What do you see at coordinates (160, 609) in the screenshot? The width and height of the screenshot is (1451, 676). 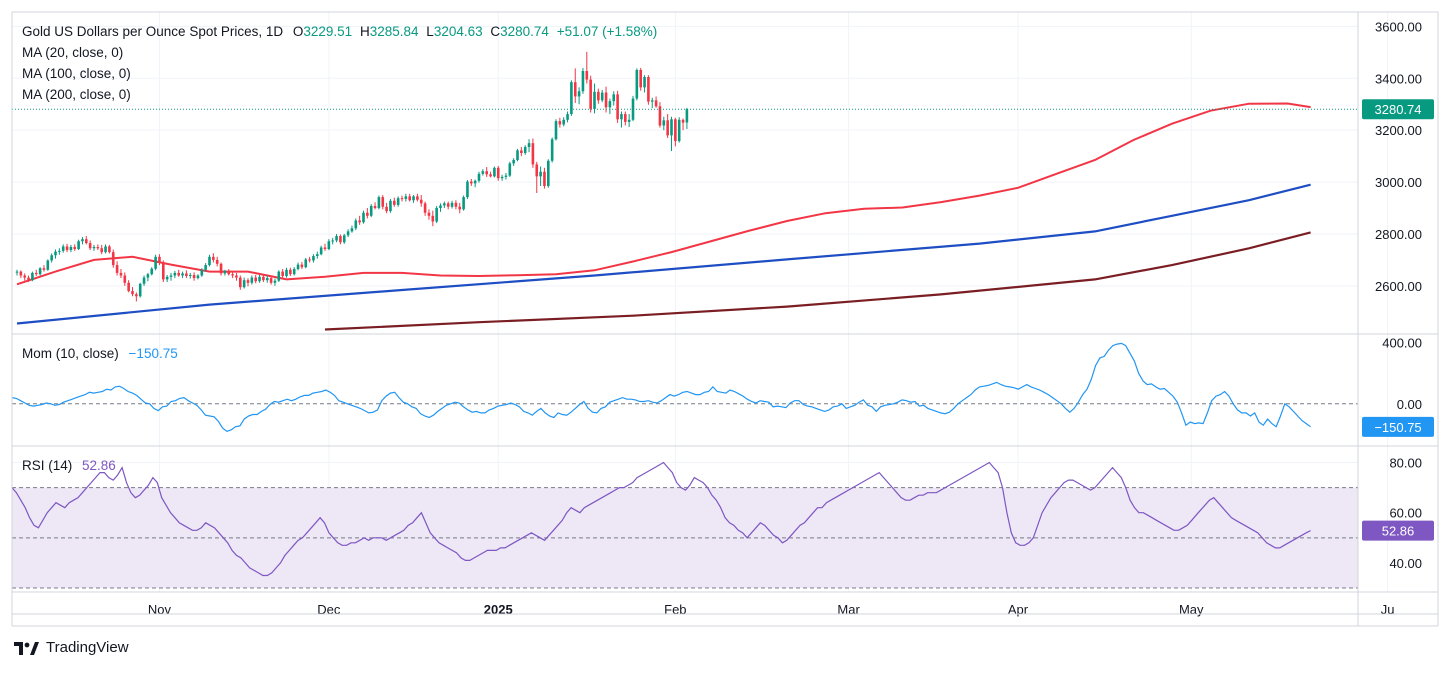 I see `time-tick-label: Nov` at bounding box center [160, 609].